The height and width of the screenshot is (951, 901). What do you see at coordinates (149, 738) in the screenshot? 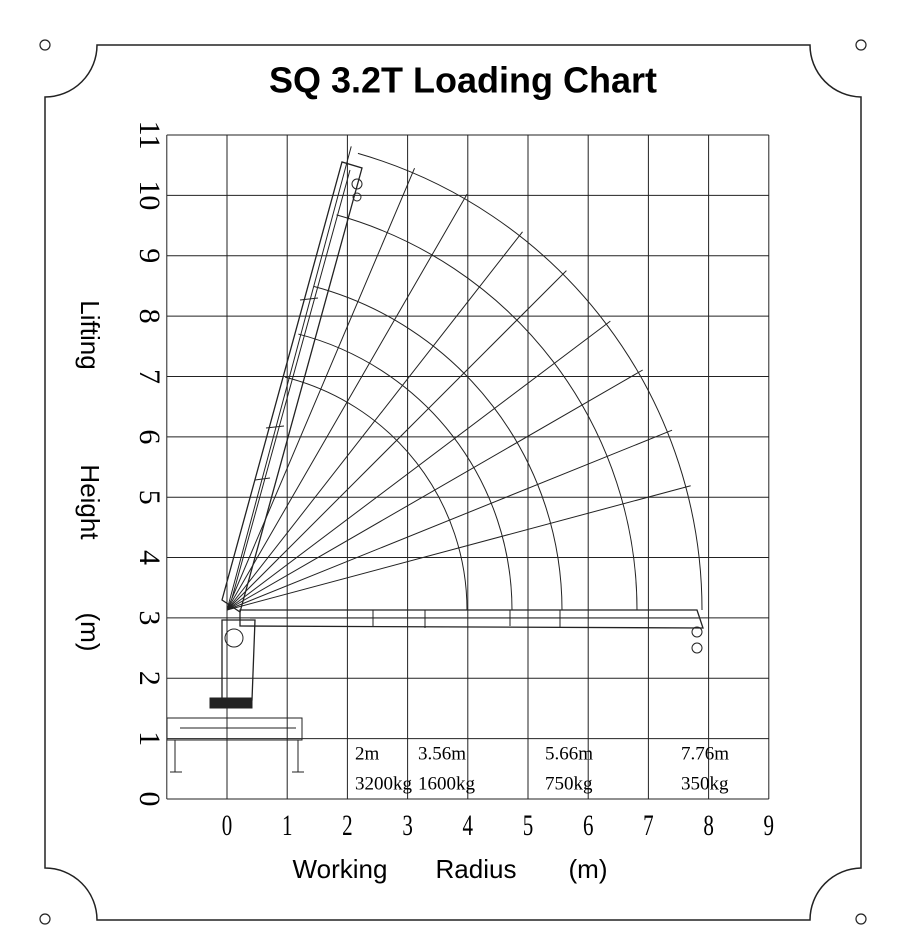
I see `y-tick-label: 1` at bounding box center [149, 738].